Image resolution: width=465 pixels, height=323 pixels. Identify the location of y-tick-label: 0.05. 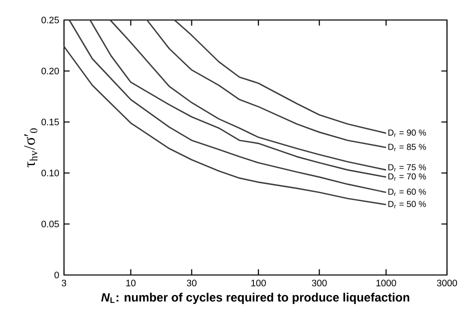
(50, 224).